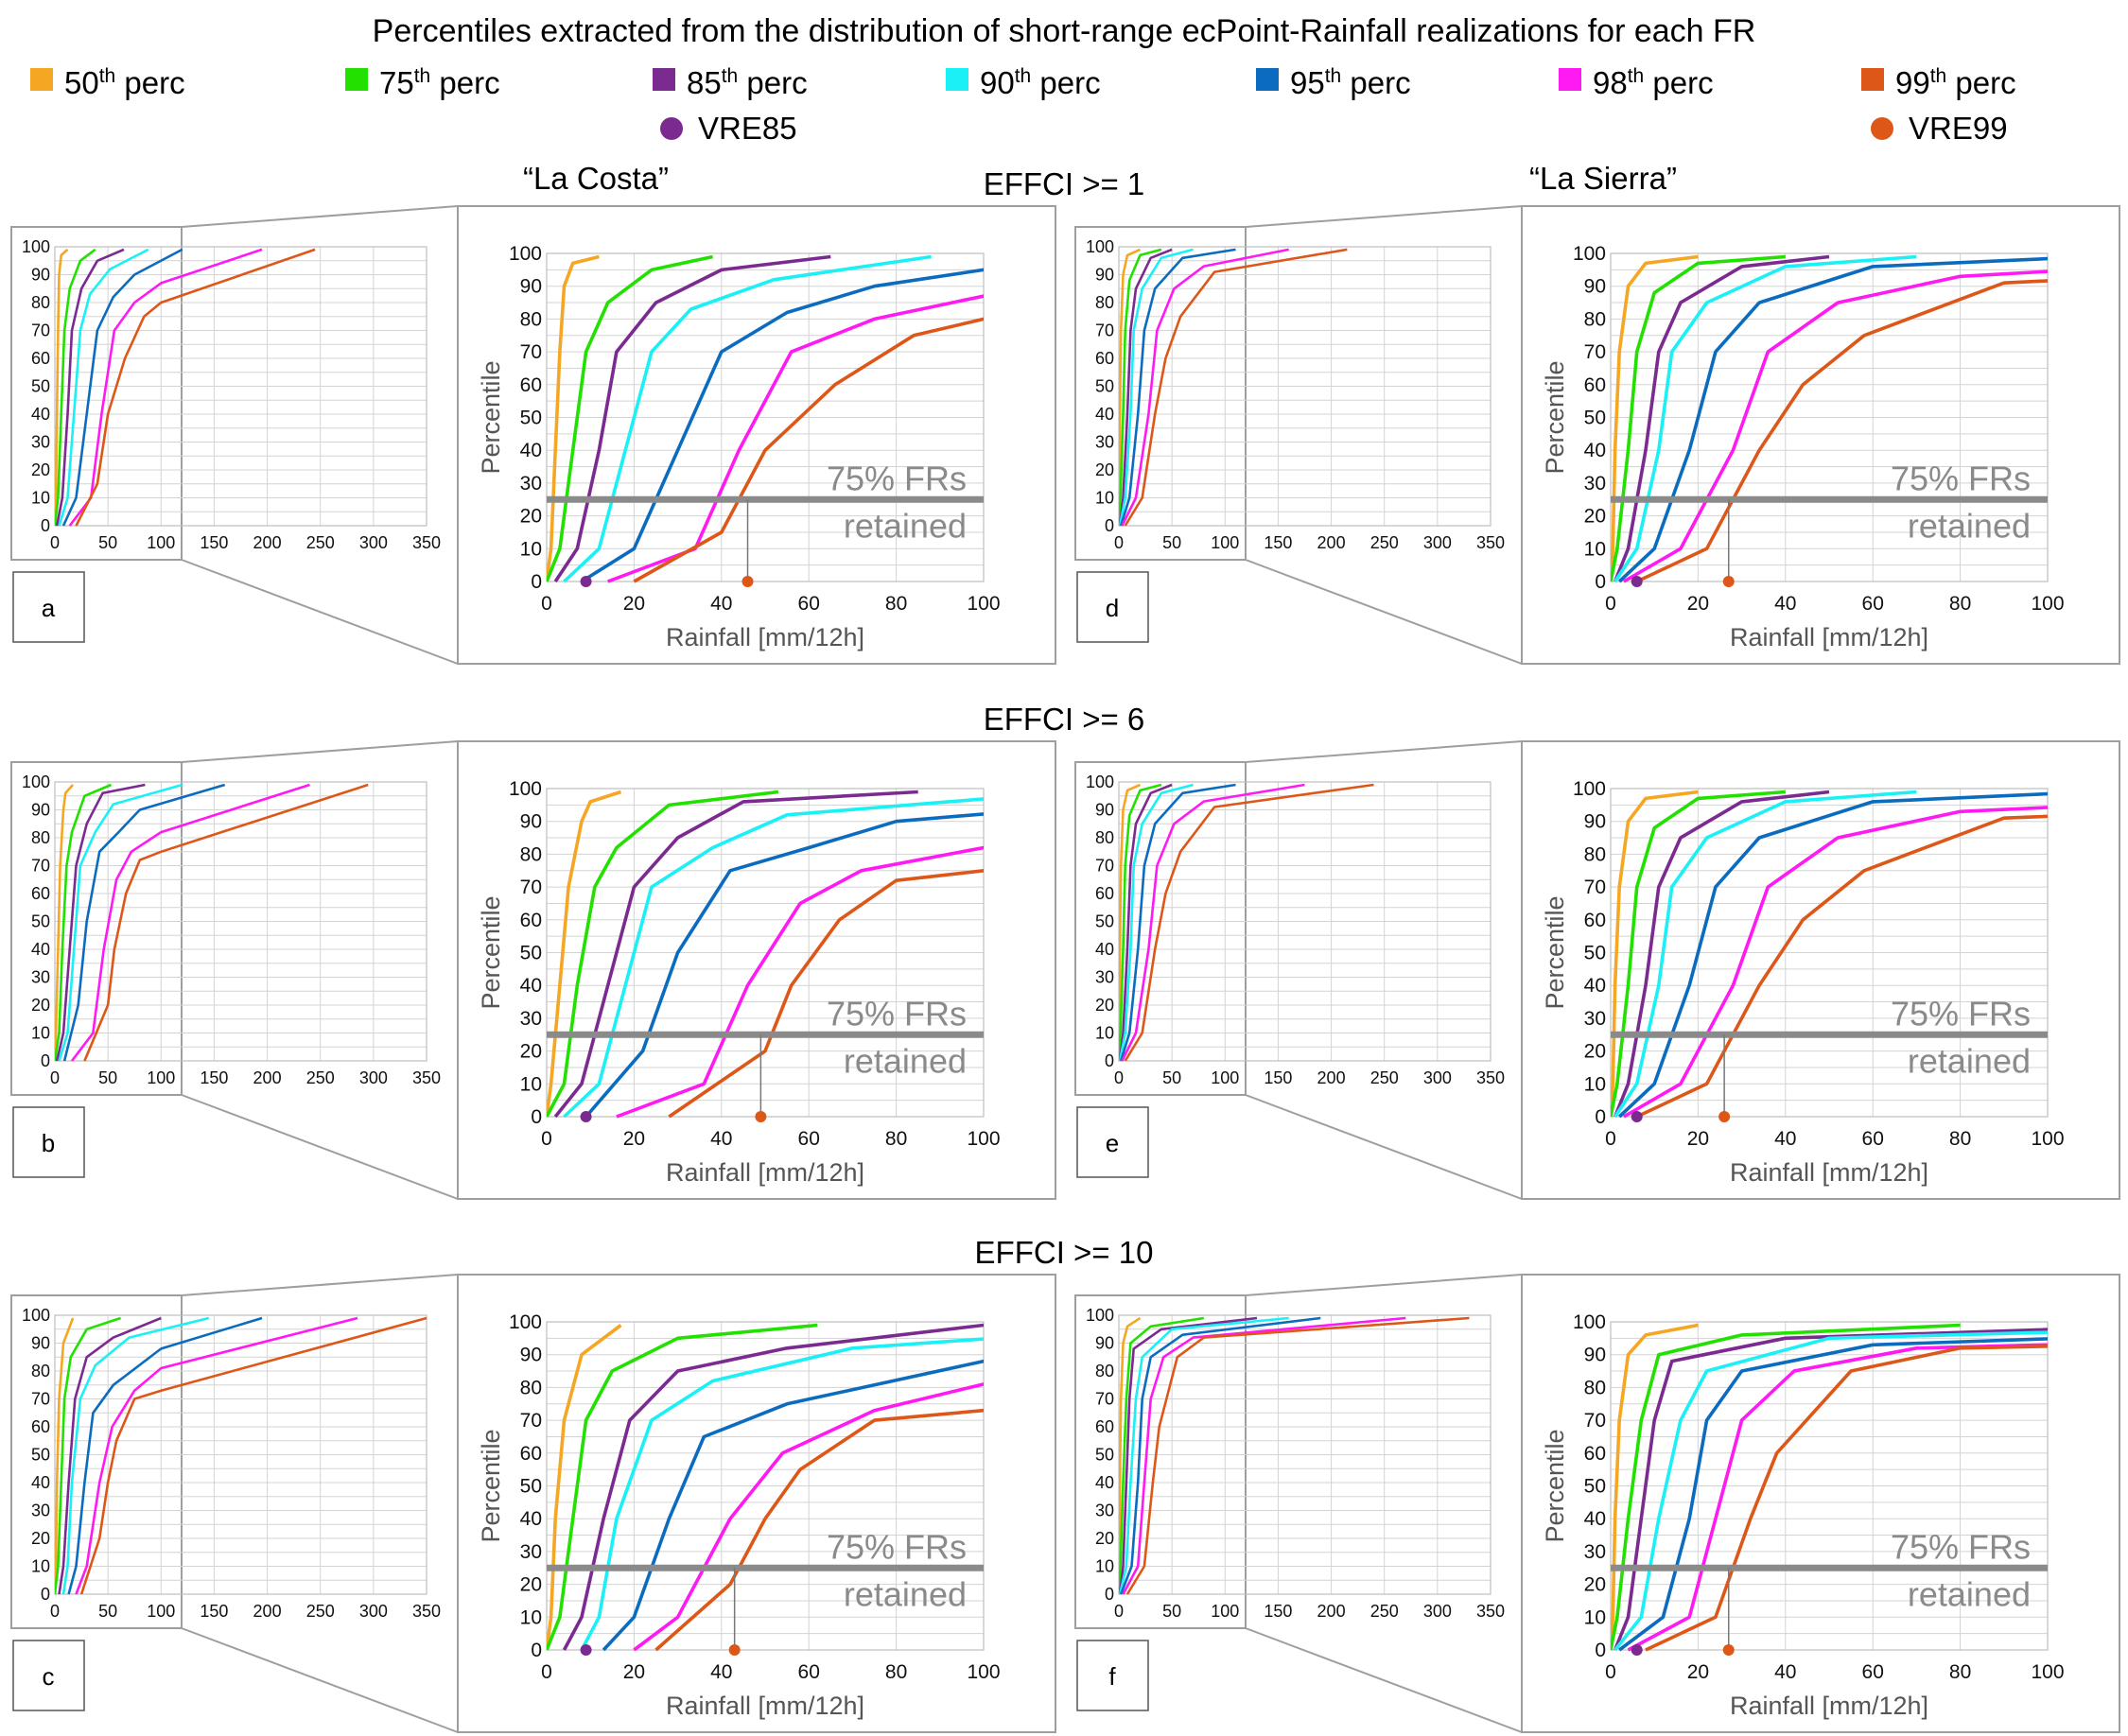 The image size is (2128, 1736). I want to click on x-axis-label: Rainfall [mm/12h], so click(765, 637).